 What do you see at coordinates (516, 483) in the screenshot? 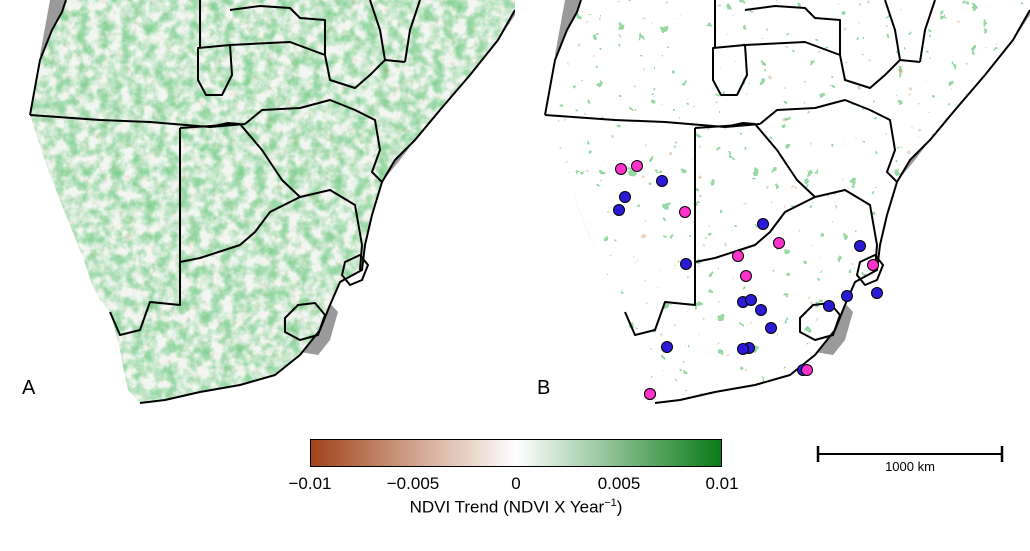
I see `colorbar-tick-label: 0` at bounding box center [516, 483].